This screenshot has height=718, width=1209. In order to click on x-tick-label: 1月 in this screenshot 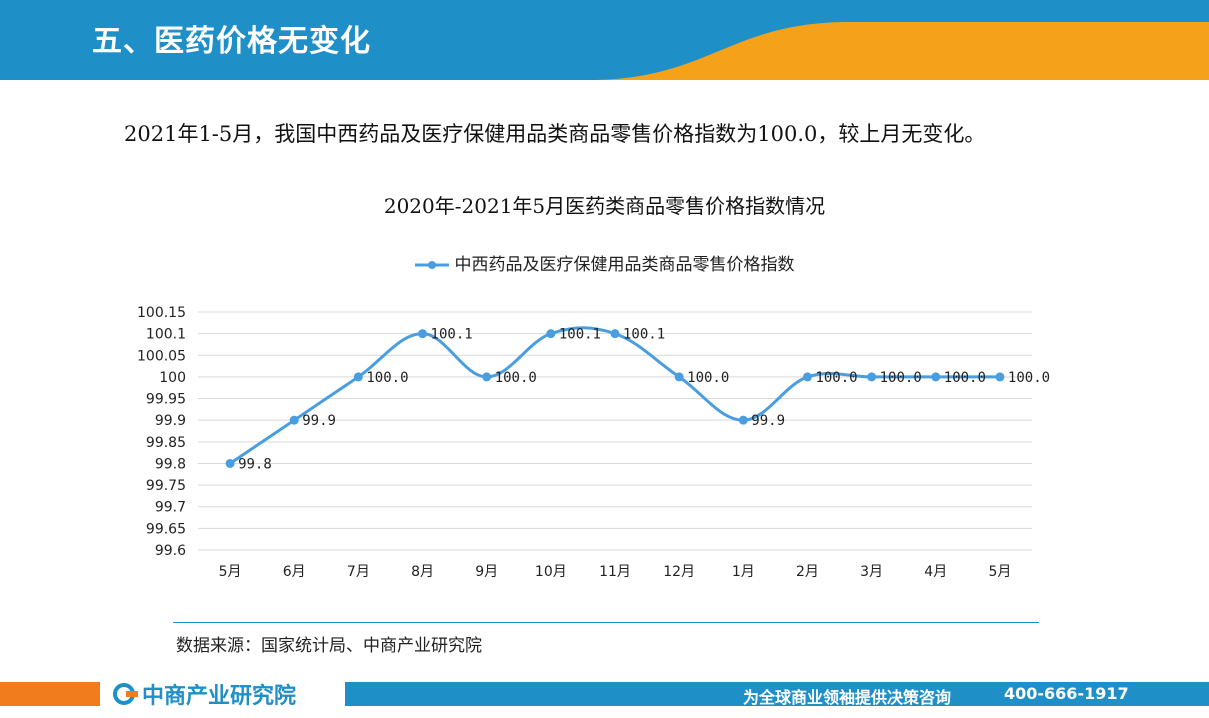, I will do `click(743, 572)`.